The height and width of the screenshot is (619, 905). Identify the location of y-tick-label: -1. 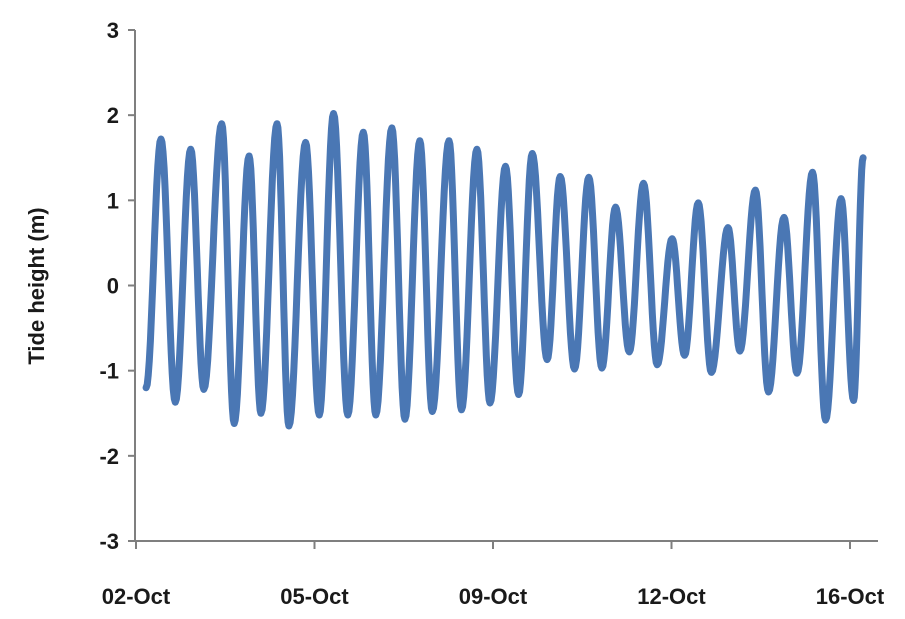
(109, 371).